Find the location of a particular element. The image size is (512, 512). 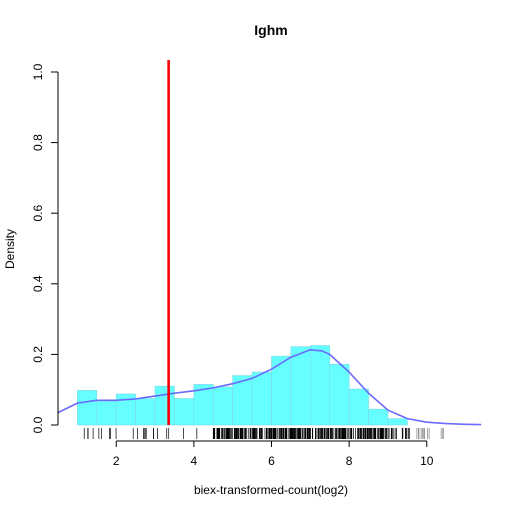

x-axis: 2 4 6 8 10 is located at coordinates (273, 454).